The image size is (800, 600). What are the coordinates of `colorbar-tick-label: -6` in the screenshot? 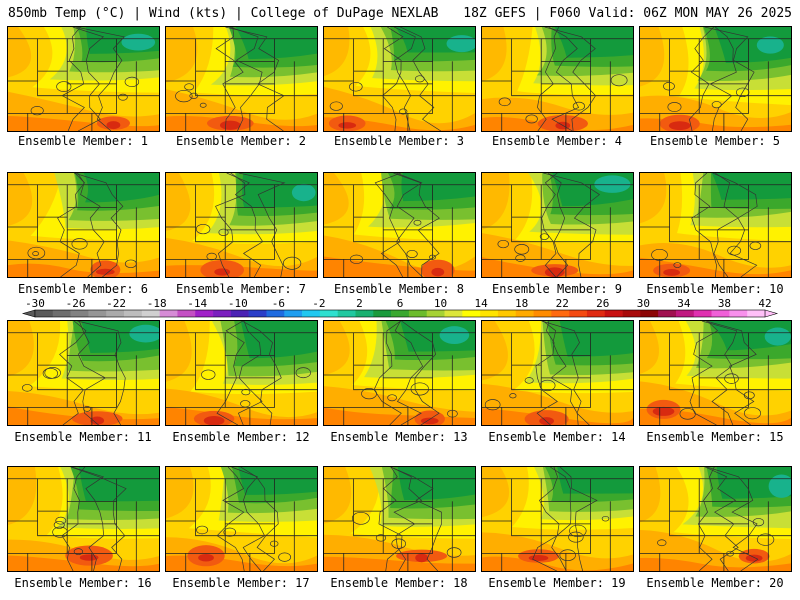 It's located at (278, 303).